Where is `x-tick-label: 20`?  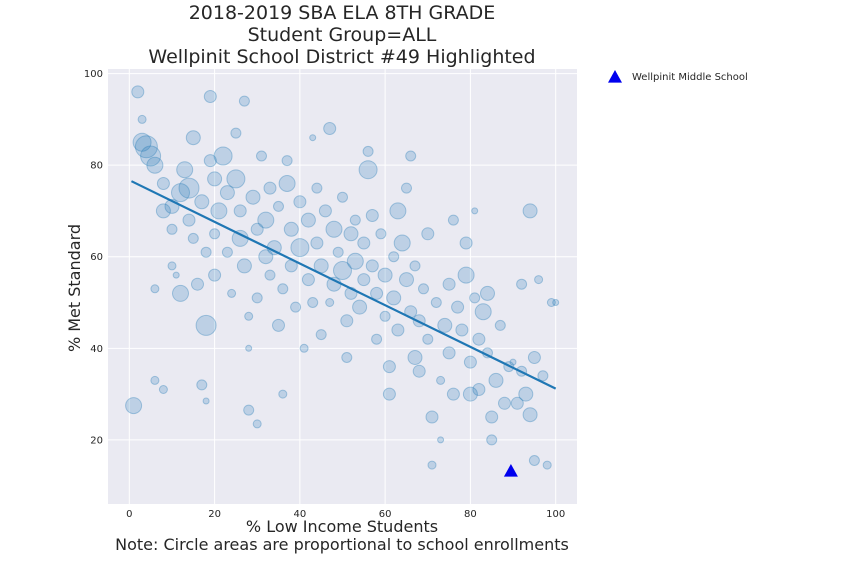 x-tick-label: 20 is located at coordinates (214, 514).